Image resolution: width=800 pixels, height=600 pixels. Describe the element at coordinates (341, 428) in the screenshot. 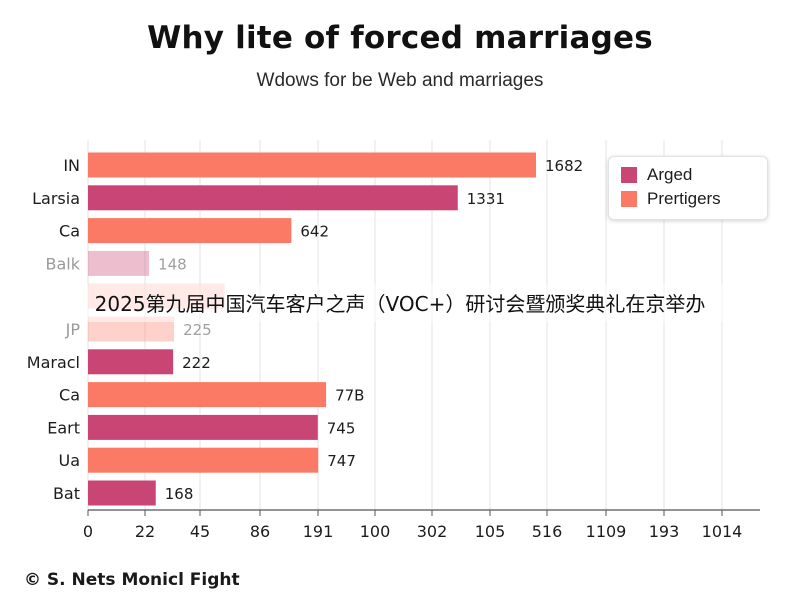

I see `value-label: 745` at that location.